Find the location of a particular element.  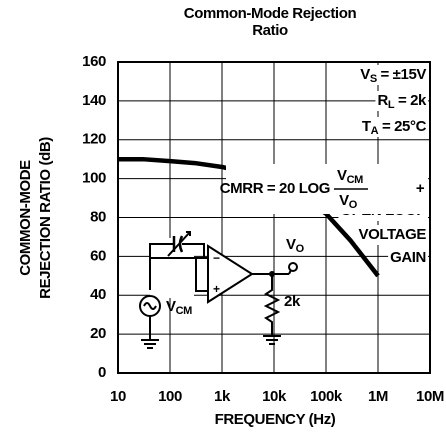

minus-sign: − is located at coordinates (216, 258).